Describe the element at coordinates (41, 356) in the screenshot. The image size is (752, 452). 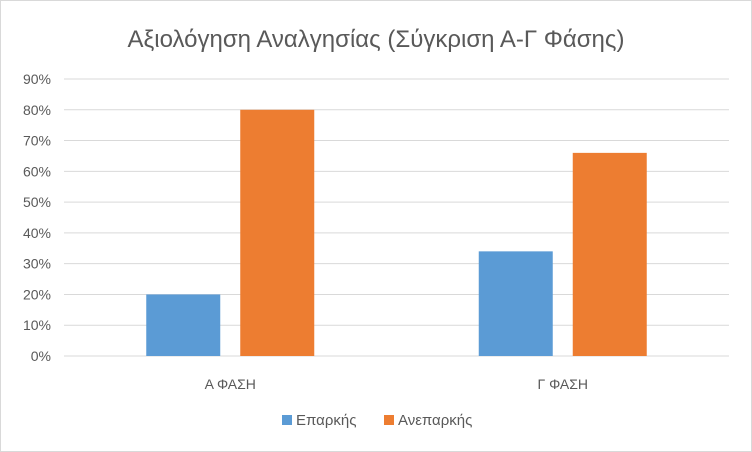
I see `y-tick-label: 0%` at that location.